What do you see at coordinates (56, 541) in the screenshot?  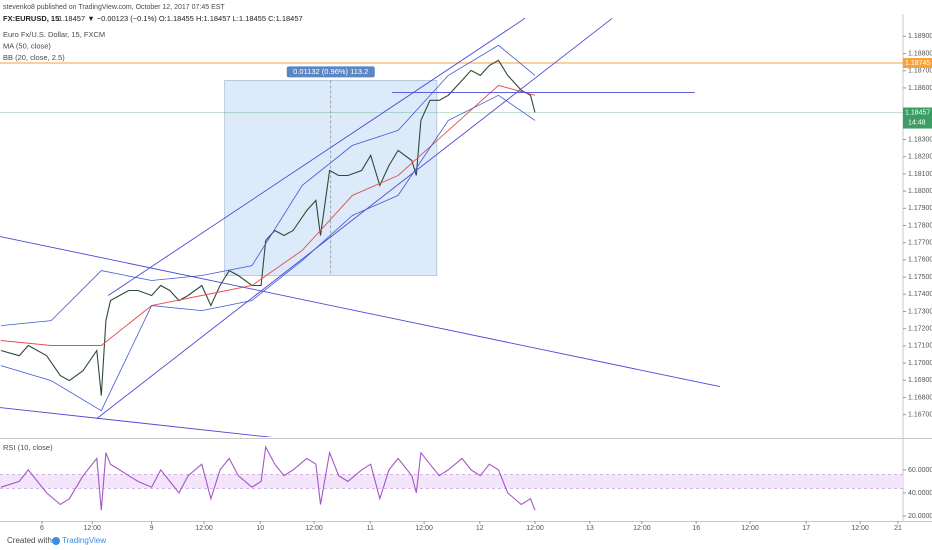 I see `brand-logo` at bounding box center [56, 541].